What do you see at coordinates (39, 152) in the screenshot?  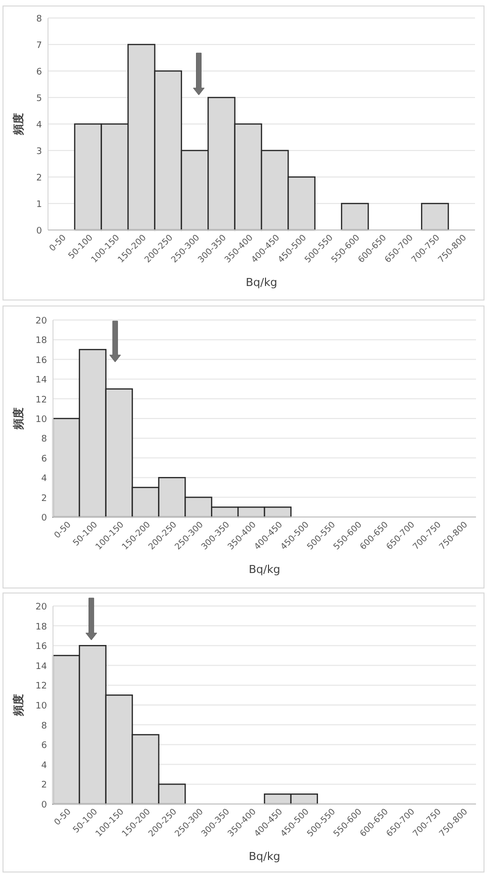 I see `y-tick-label: 3` at bounding box center [39, 152].